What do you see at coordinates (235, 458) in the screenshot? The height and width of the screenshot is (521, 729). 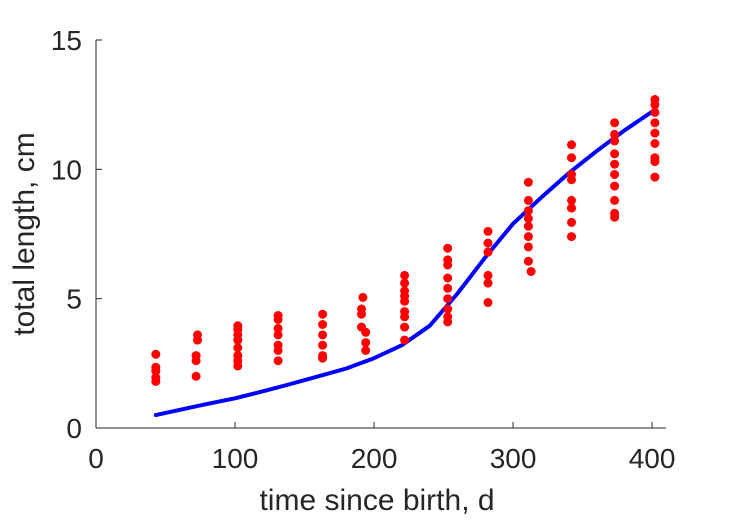 I see `x-tick-label: 100` at bounding box center [235, 458].